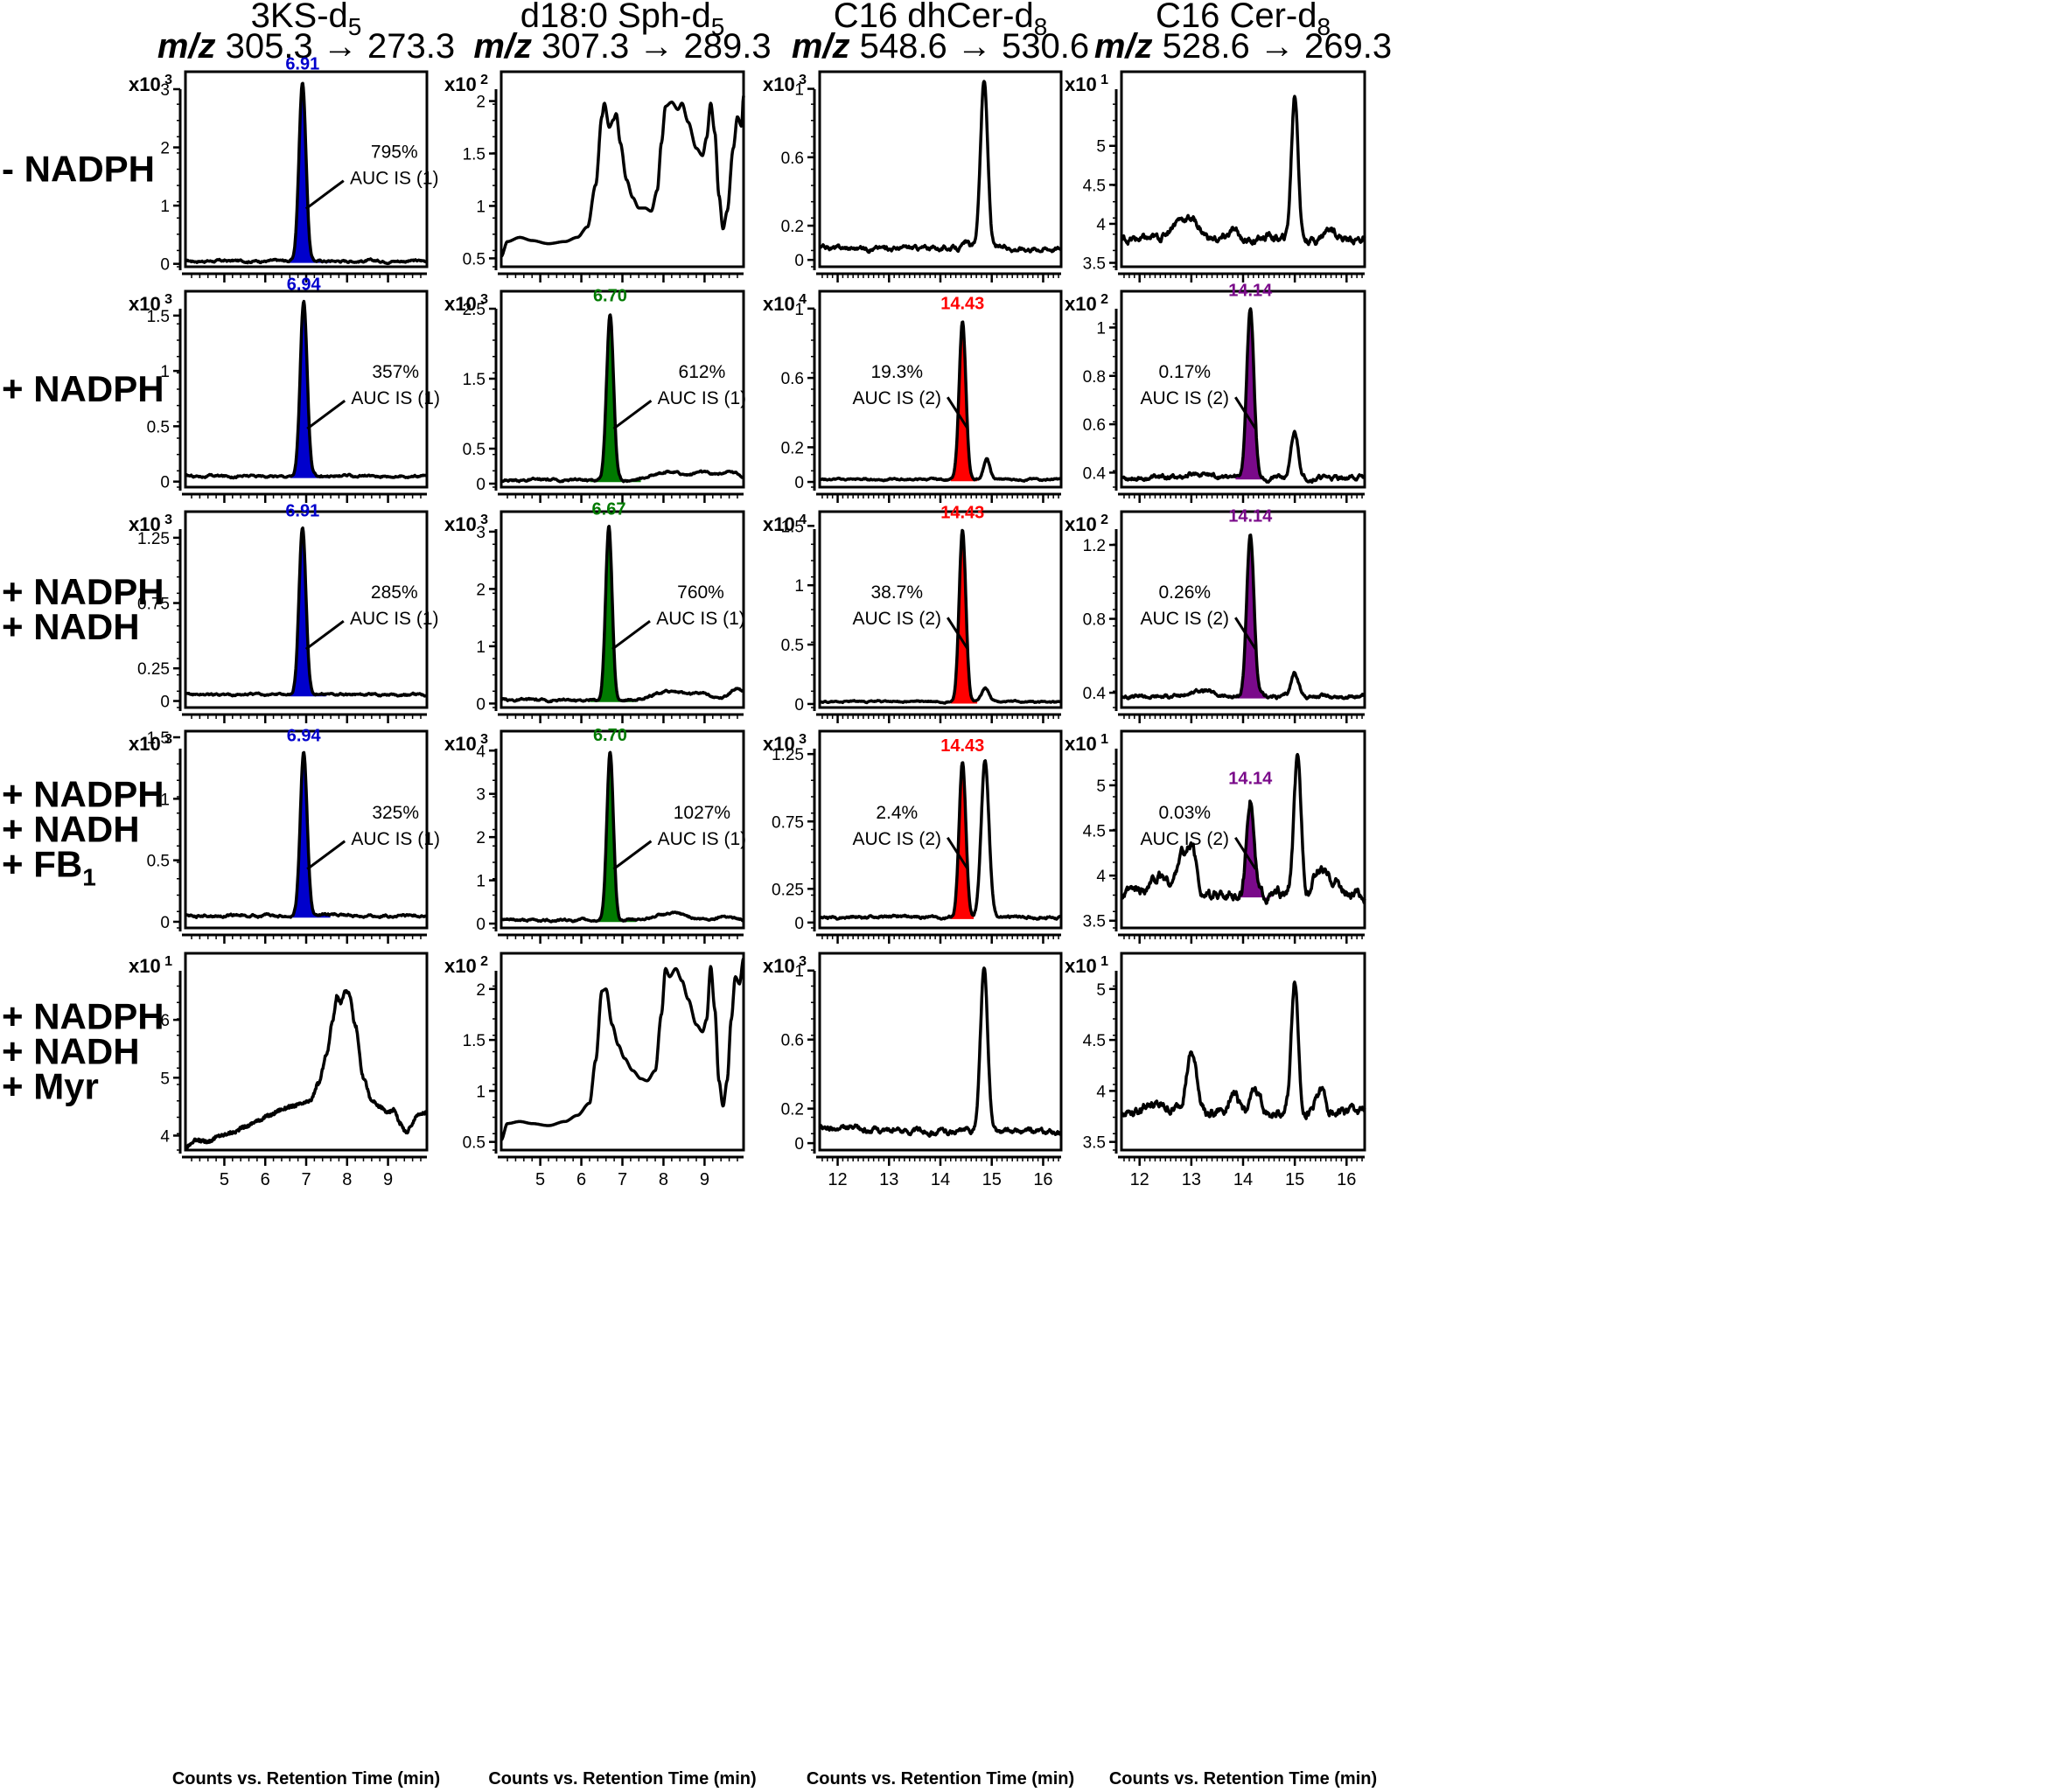  What do you see at coordinates (1041, 26) in the screenshot?
I see `column-title-subscript: 8` at bounding box center [1041, 26].